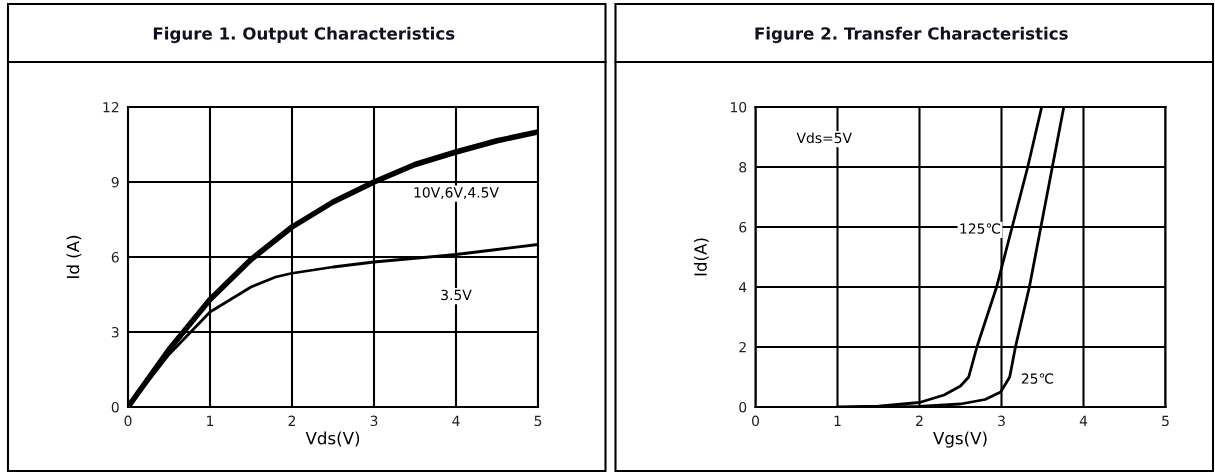  What do you see at coordinates (456, 193) in the screenshot?
I see `series-label: 10V,6V,4.5V` at bounding box center [456, 193].